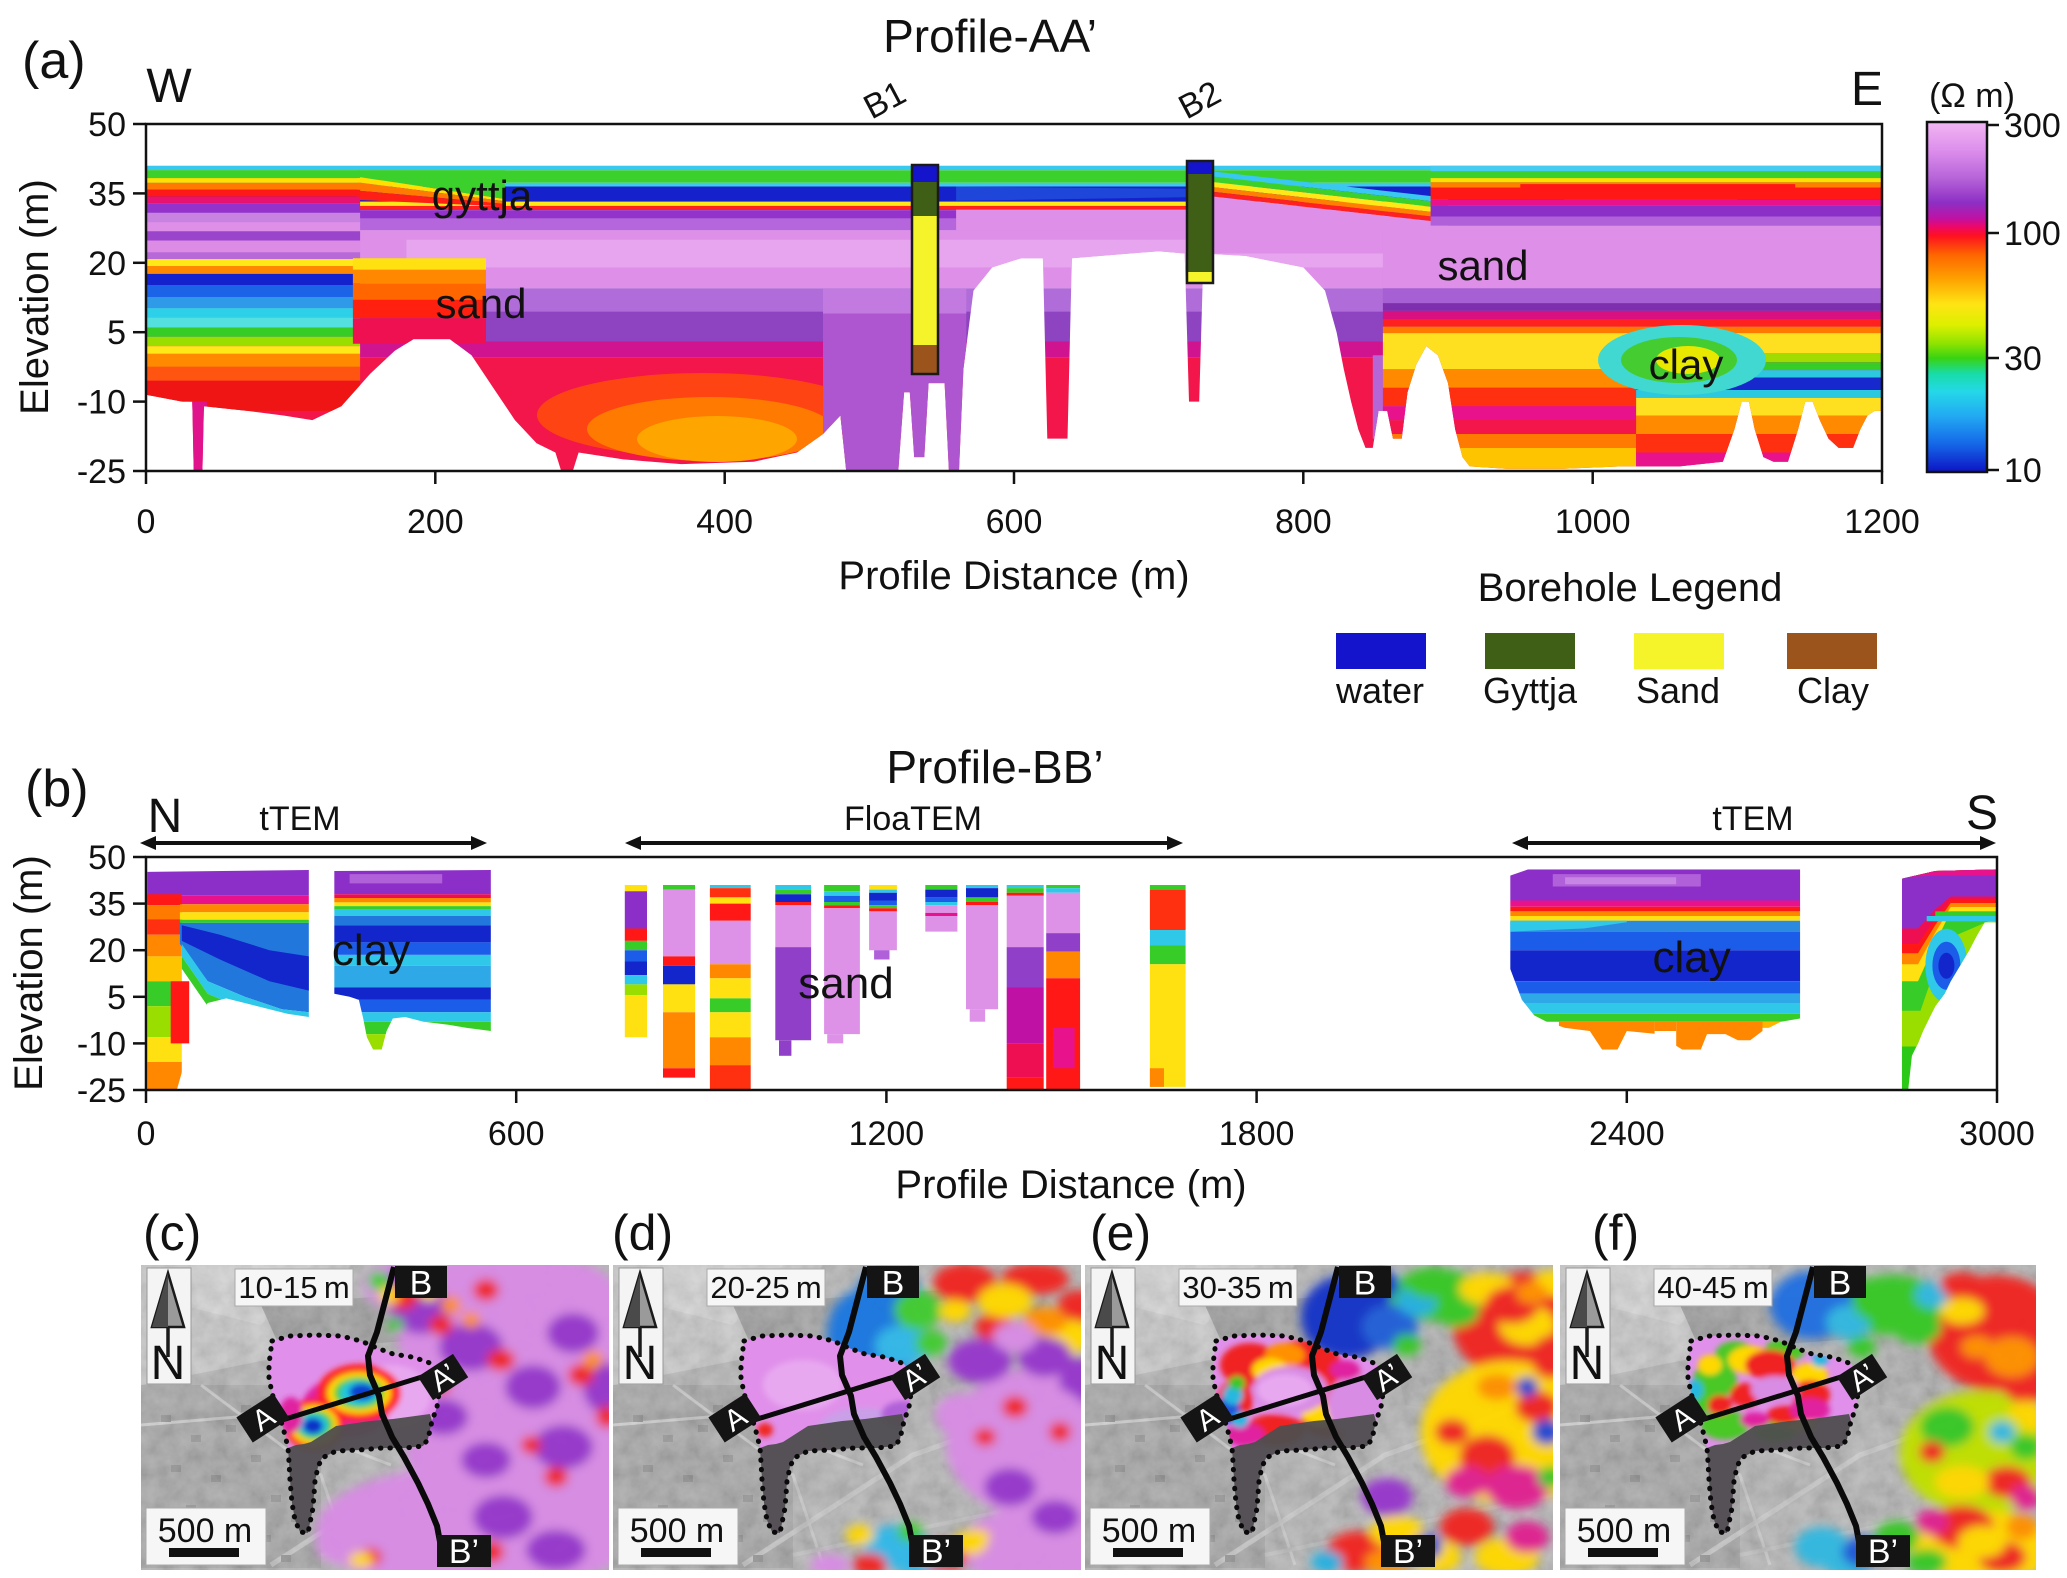 This screenshot has height=1578, width=2067. I want to click on svg-text: 40-45 m, so click(1712, 1287).